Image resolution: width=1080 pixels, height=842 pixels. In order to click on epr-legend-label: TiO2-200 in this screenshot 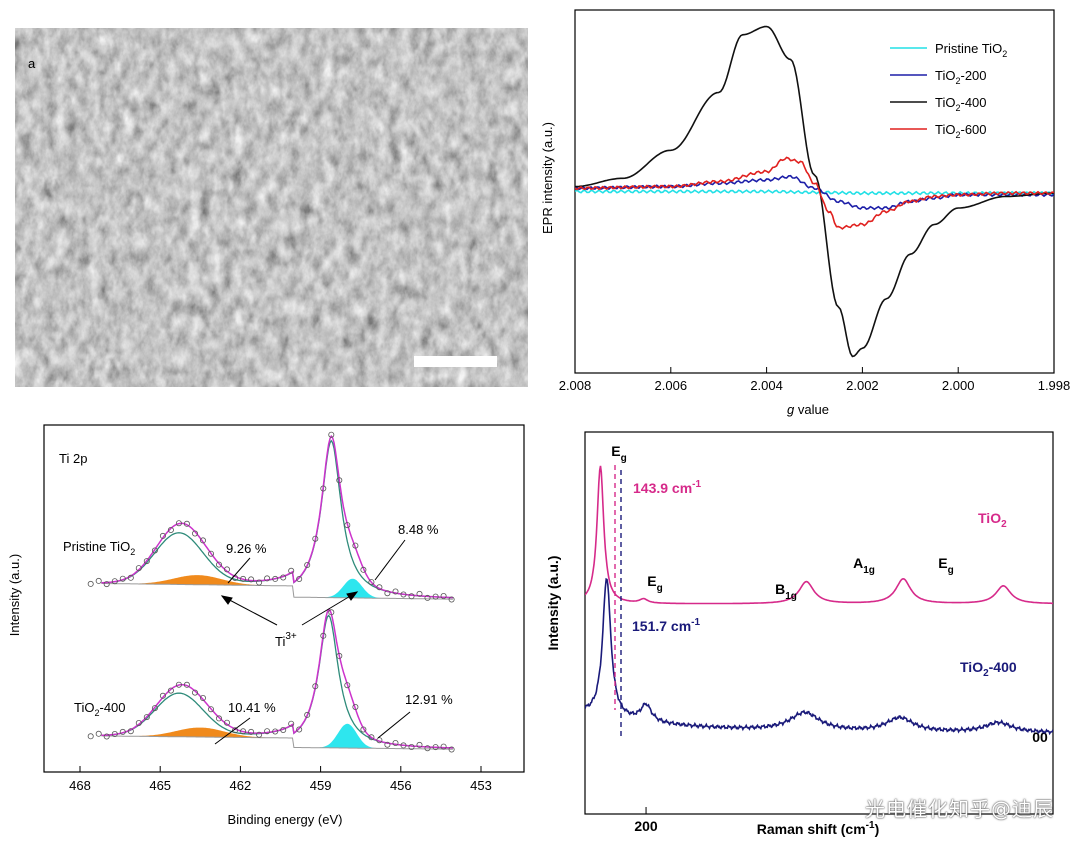, I will do `click(961, 77)`.